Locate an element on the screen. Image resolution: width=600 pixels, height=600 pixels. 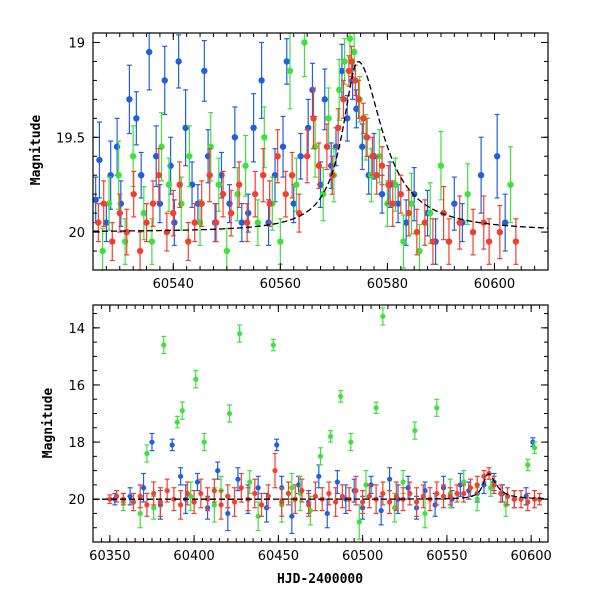
bottom-x-tick-label: 60350 is located at coordinates (109, 556).